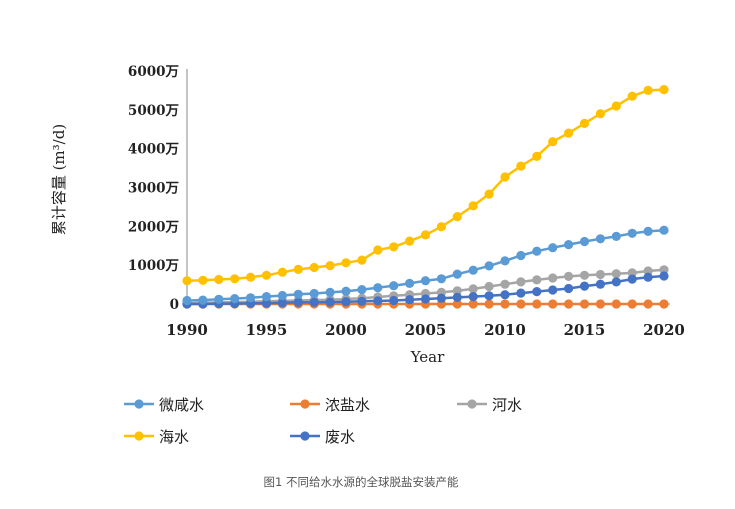 Image resolution: width=735 pixels, height=509 pixels. I want to click on y-tick-label: 3000万, so click(153, 189).